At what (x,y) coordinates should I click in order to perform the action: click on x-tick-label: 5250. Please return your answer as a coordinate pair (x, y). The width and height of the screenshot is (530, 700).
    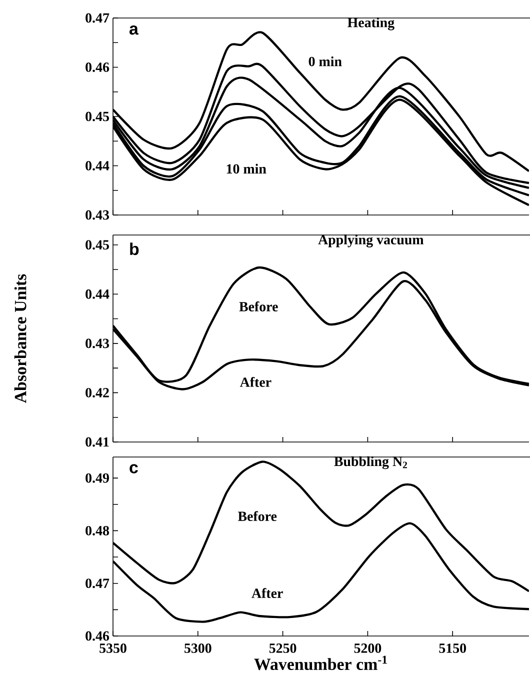
    Looking at the image, I should click on (282, 648).